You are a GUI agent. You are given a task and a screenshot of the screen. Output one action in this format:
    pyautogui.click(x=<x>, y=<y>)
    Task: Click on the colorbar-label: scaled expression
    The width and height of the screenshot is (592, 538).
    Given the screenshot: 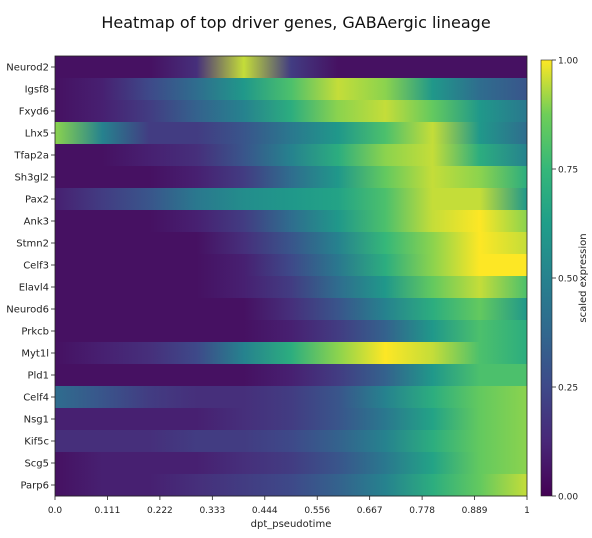 What is the action you would take?
    pyautogui.click(x=583, y=277)
    